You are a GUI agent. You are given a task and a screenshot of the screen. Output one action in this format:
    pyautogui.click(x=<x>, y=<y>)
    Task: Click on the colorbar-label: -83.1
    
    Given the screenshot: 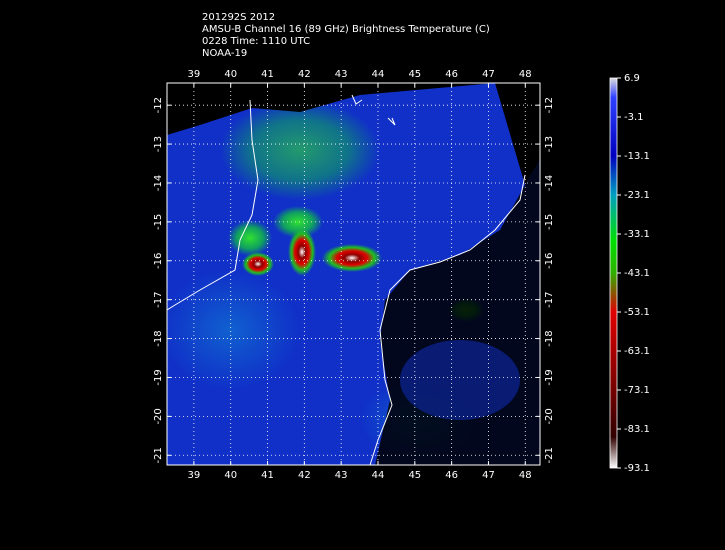 What is the action you would take?
    pyautogui.click(x=637, y=429)
    